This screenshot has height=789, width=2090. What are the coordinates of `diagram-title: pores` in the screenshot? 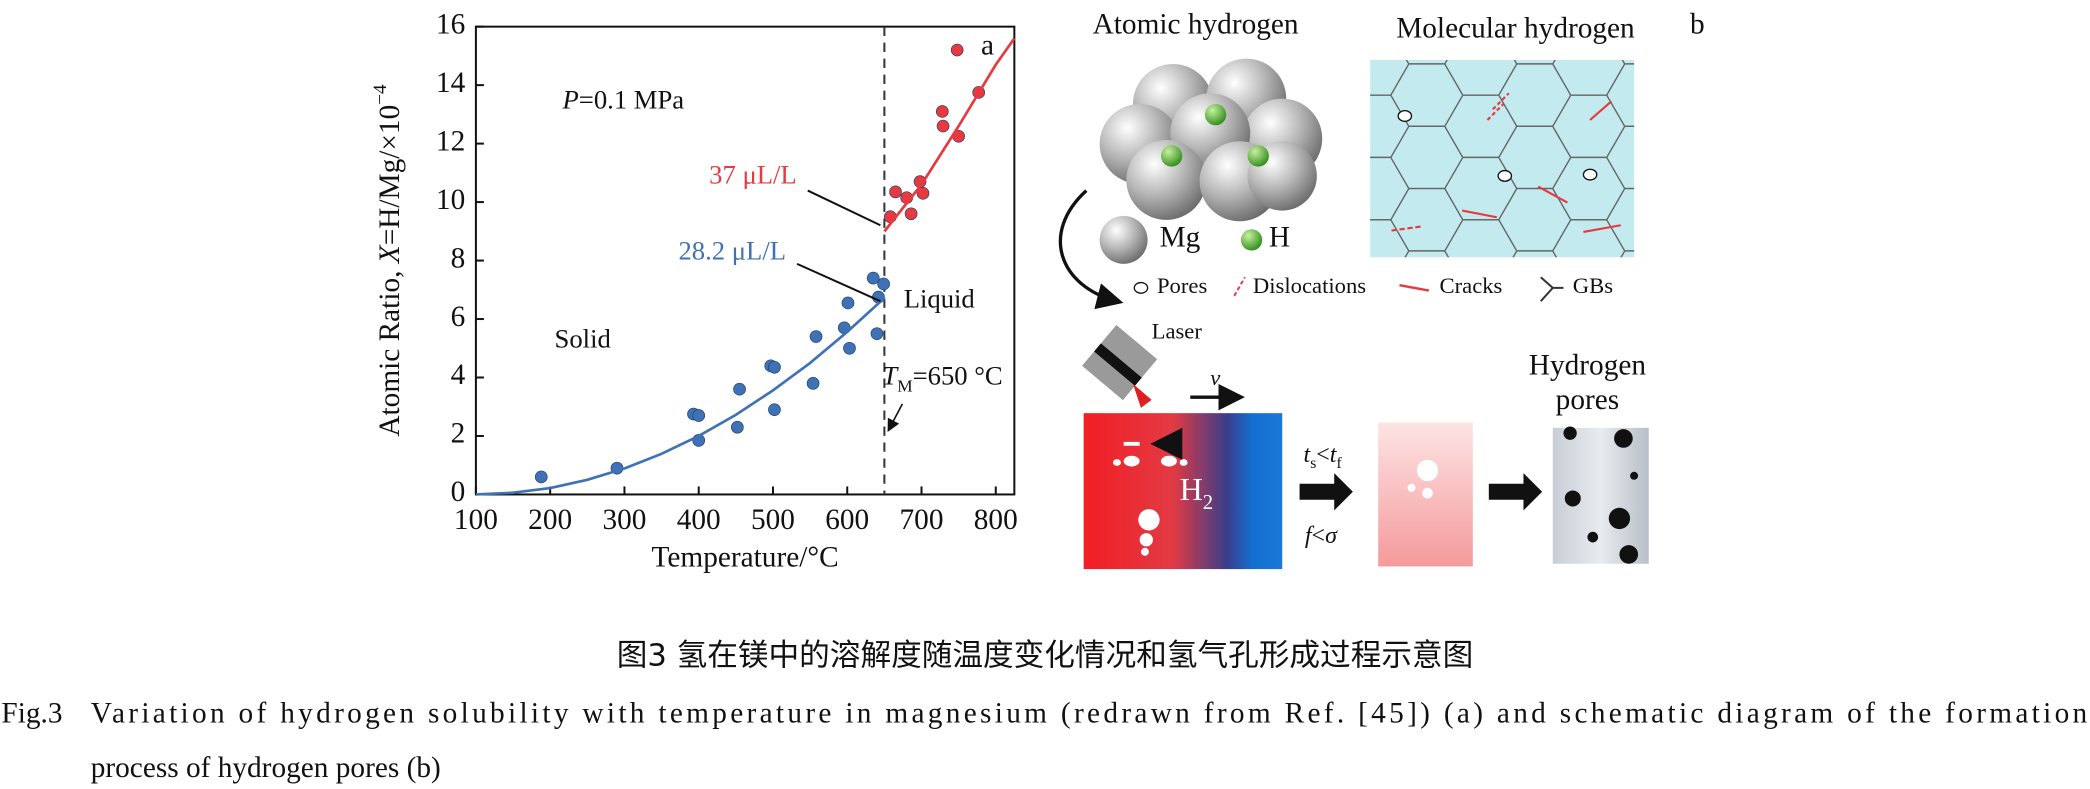 It's located at (1588, 400).